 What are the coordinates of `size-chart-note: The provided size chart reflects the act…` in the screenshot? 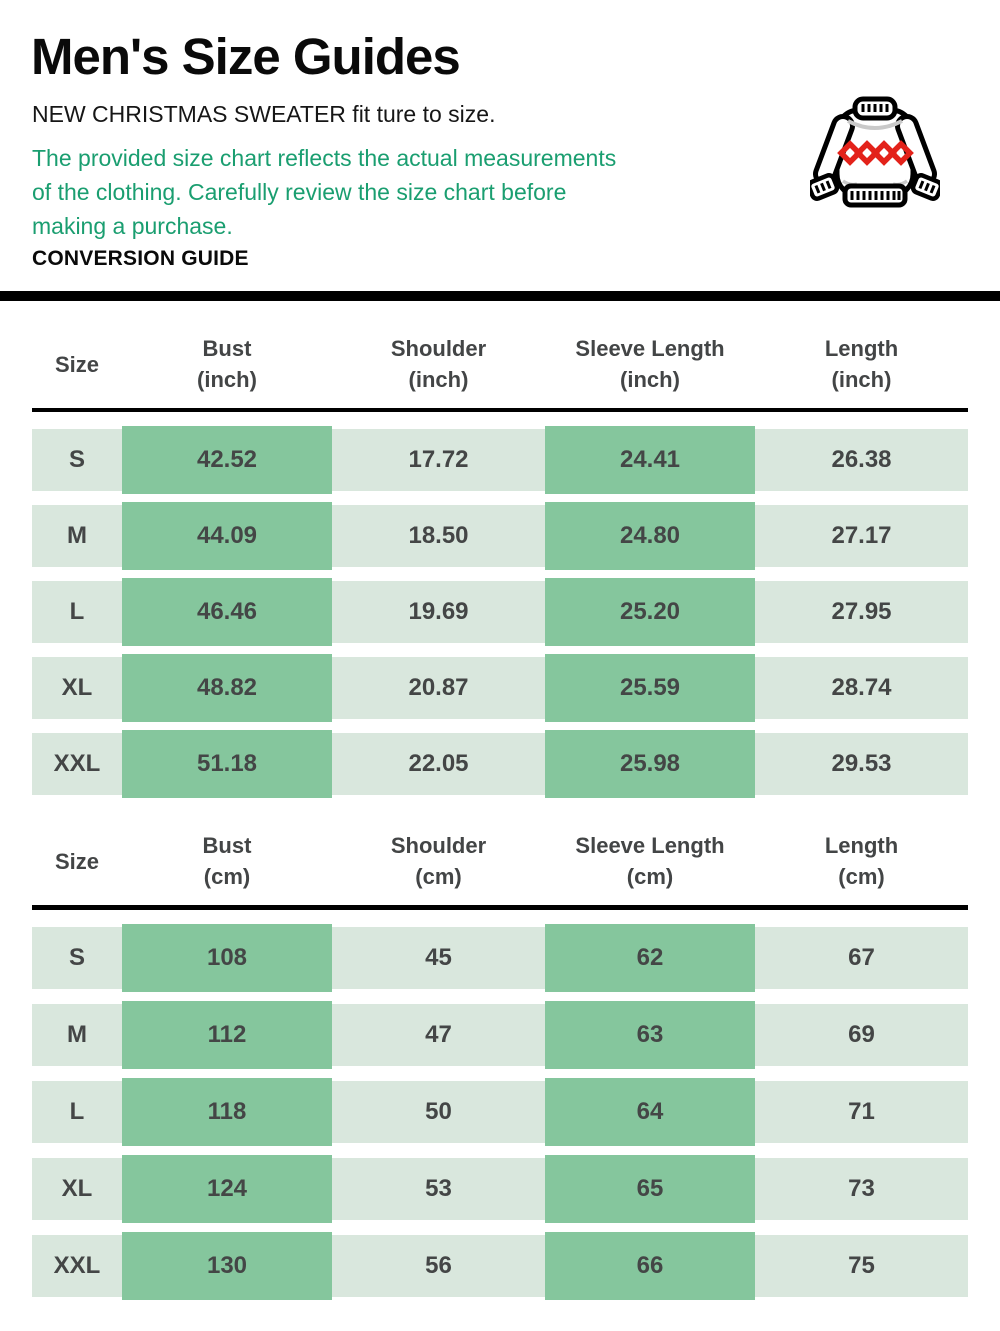 It's located at (324, 192).